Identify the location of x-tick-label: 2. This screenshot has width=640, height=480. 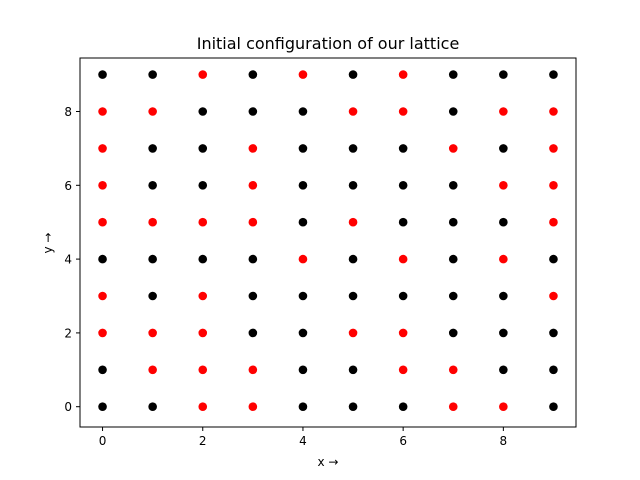
(203, 441).